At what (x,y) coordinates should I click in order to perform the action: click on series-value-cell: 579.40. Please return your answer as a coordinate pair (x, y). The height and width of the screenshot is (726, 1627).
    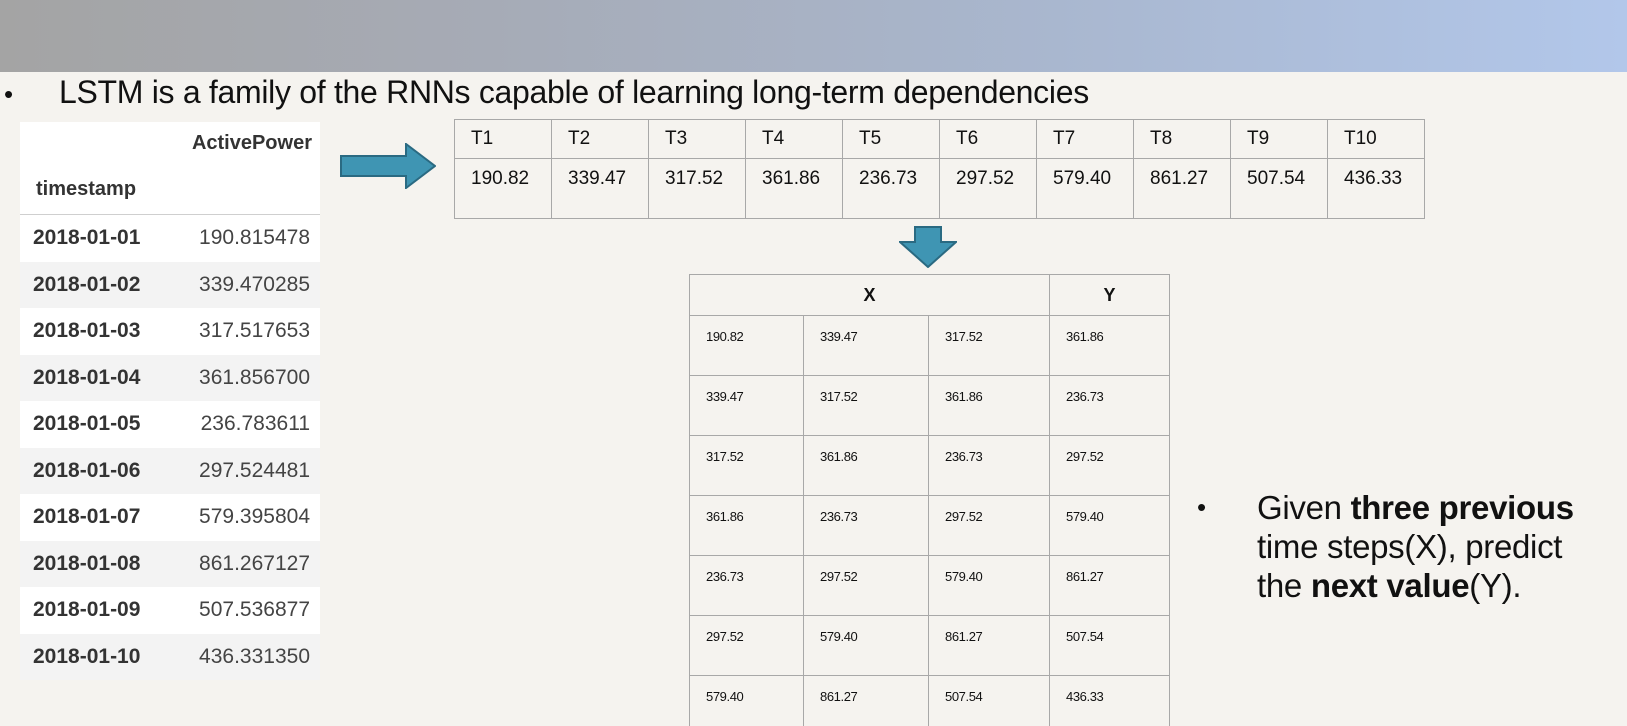
    Looking at the image, I should click on (1085, 188).